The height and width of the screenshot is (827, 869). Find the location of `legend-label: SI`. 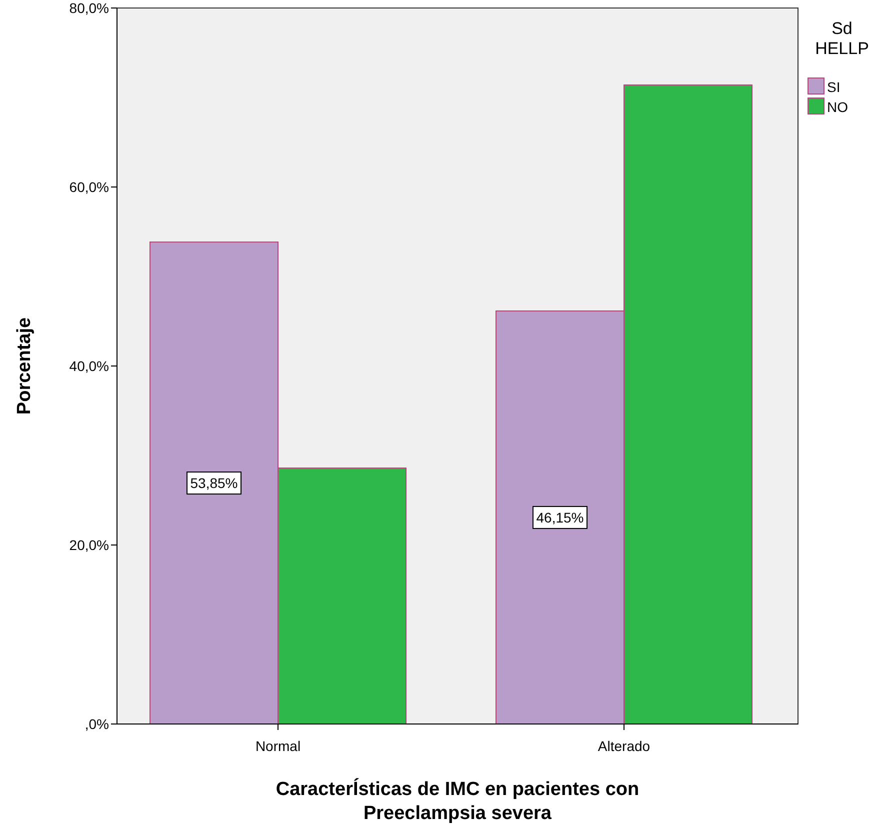

legend-label: SI is located at coordinates (833, 87).